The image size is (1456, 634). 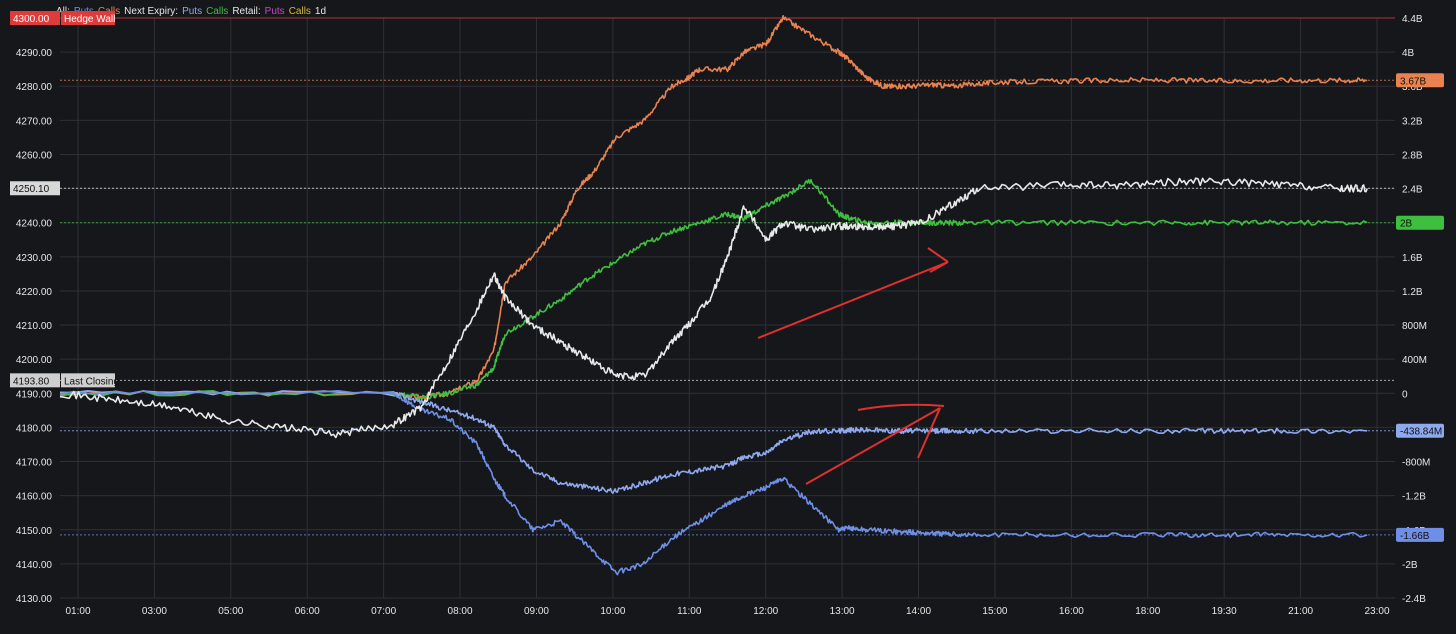 I want to click on y-right-tick-label: 800M, so click(x=1414, y=326).